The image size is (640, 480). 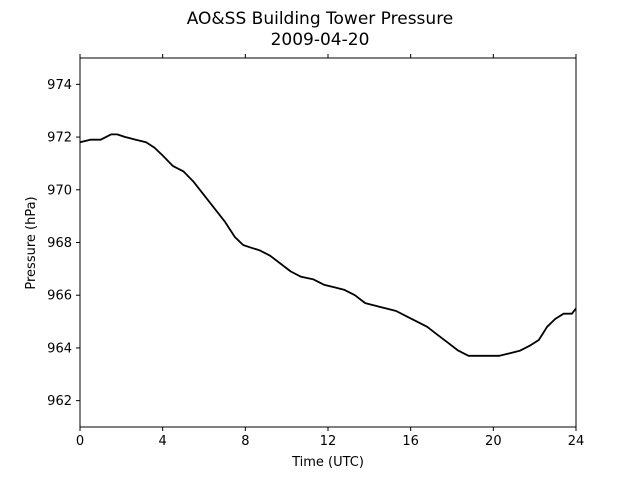 What do you see at coordinates (576, 441) in the screenshot?
I see `x-tick-label: 24` at bounding box center [576, 441].